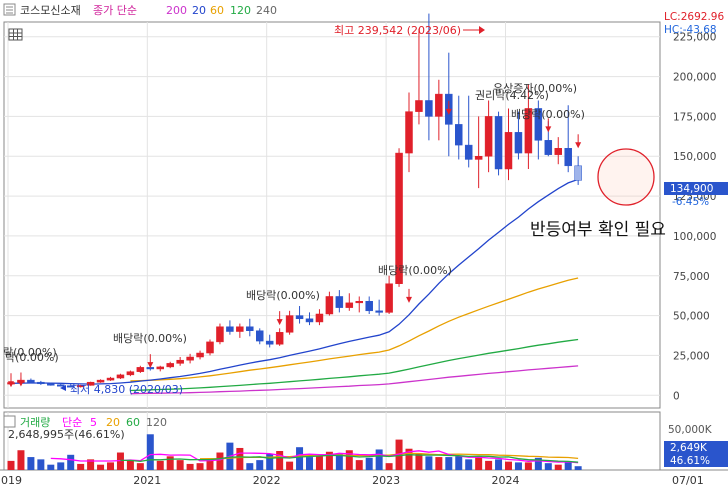 This screenshot has width=728, height=488. What do you see at coordinates (267, 480) in the screenshot?
I see `x-tick-label: 2022` at bounding box center [267, 480].